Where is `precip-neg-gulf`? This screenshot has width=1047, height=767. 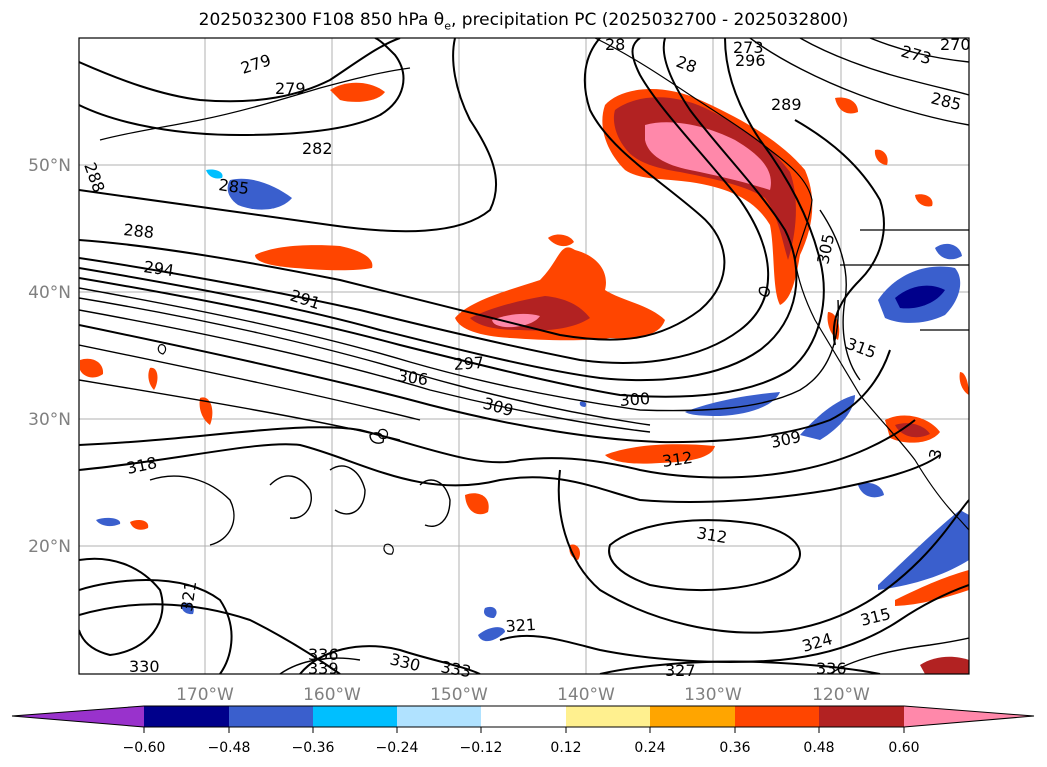
precip-neg-gulf is located at coordinates (259, 194).